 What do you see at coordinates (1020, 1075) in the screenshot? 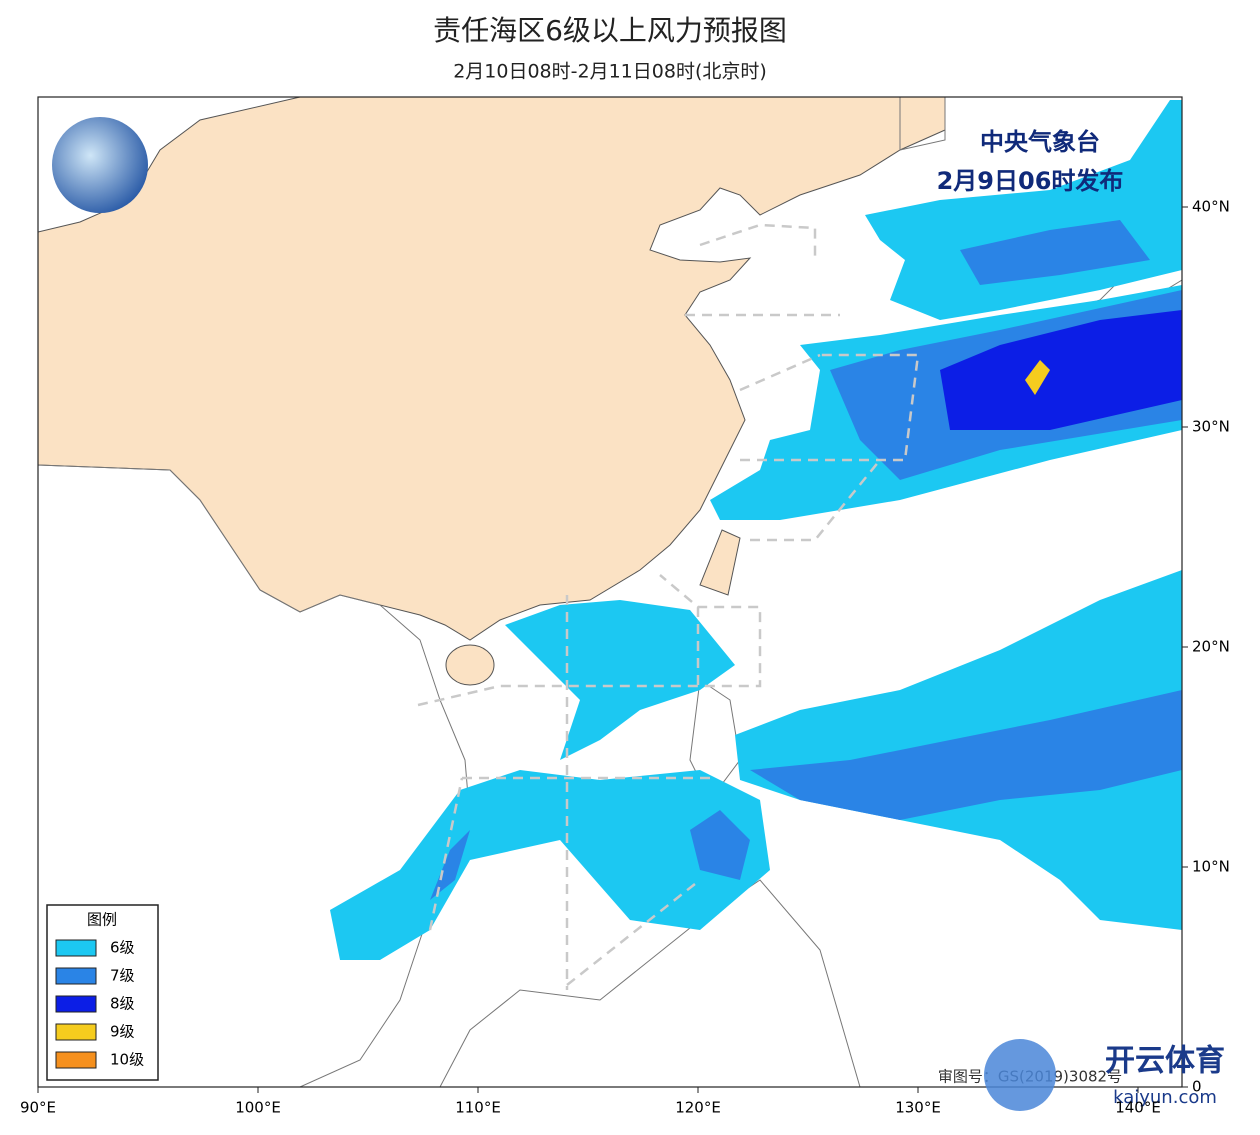
I see `watermark-logo` at bounding box center [1020, 1075].